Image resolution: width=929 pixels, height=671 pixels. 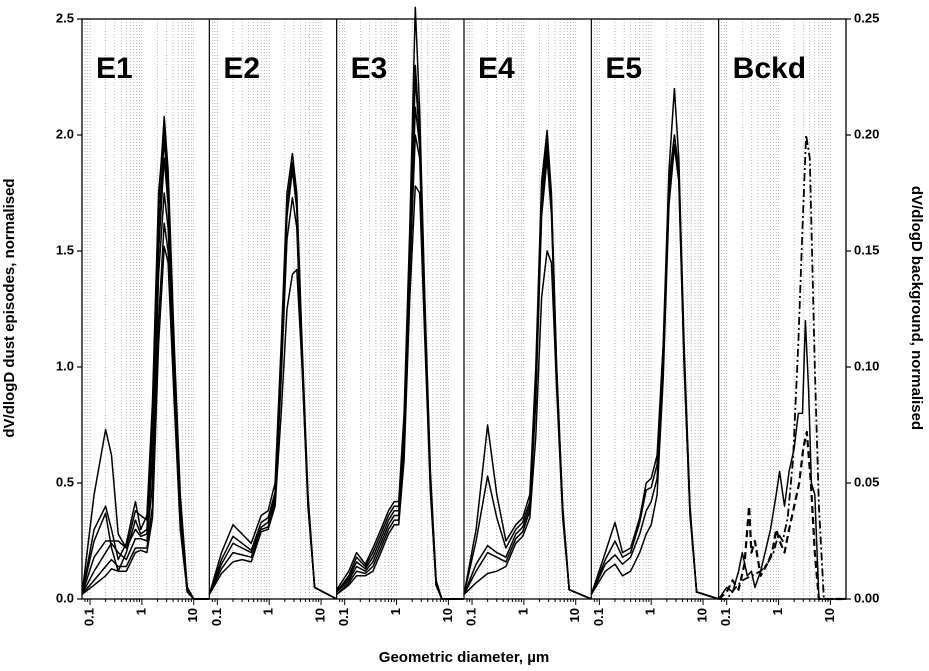 I want to click on y-right-tick-label: 0.10, so click(x=866, y=365).